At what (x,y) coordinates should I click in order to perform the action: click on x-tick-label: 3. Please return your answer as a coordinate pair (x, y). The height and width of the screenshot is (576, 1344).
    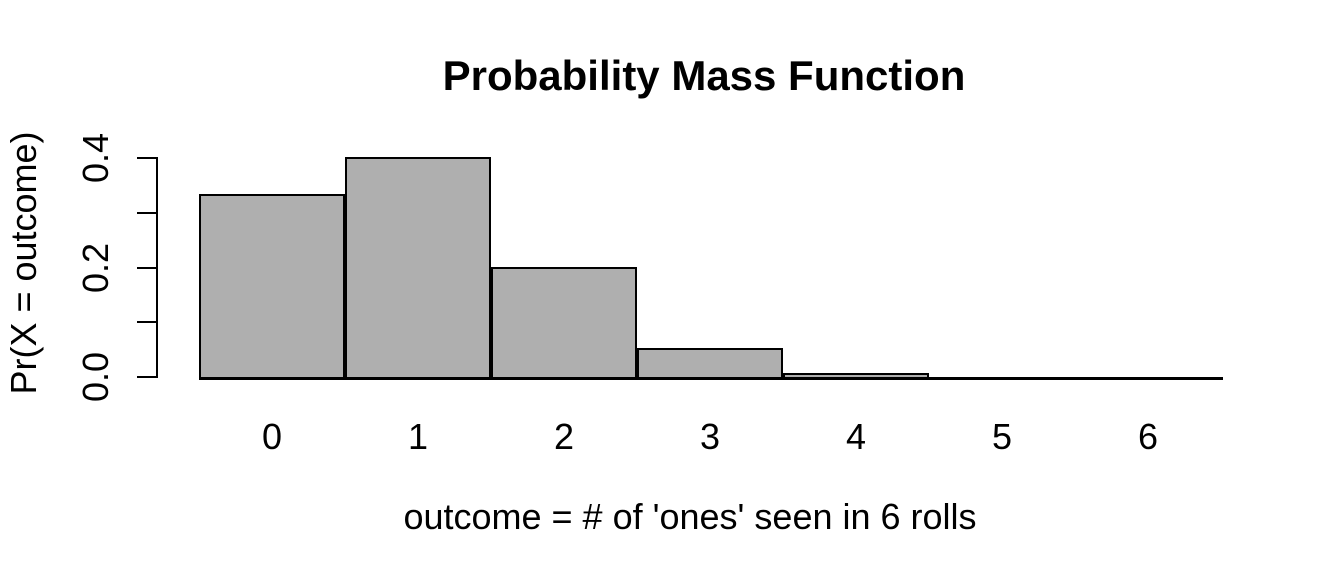
    Looking at the image, I should click on (710, 436).